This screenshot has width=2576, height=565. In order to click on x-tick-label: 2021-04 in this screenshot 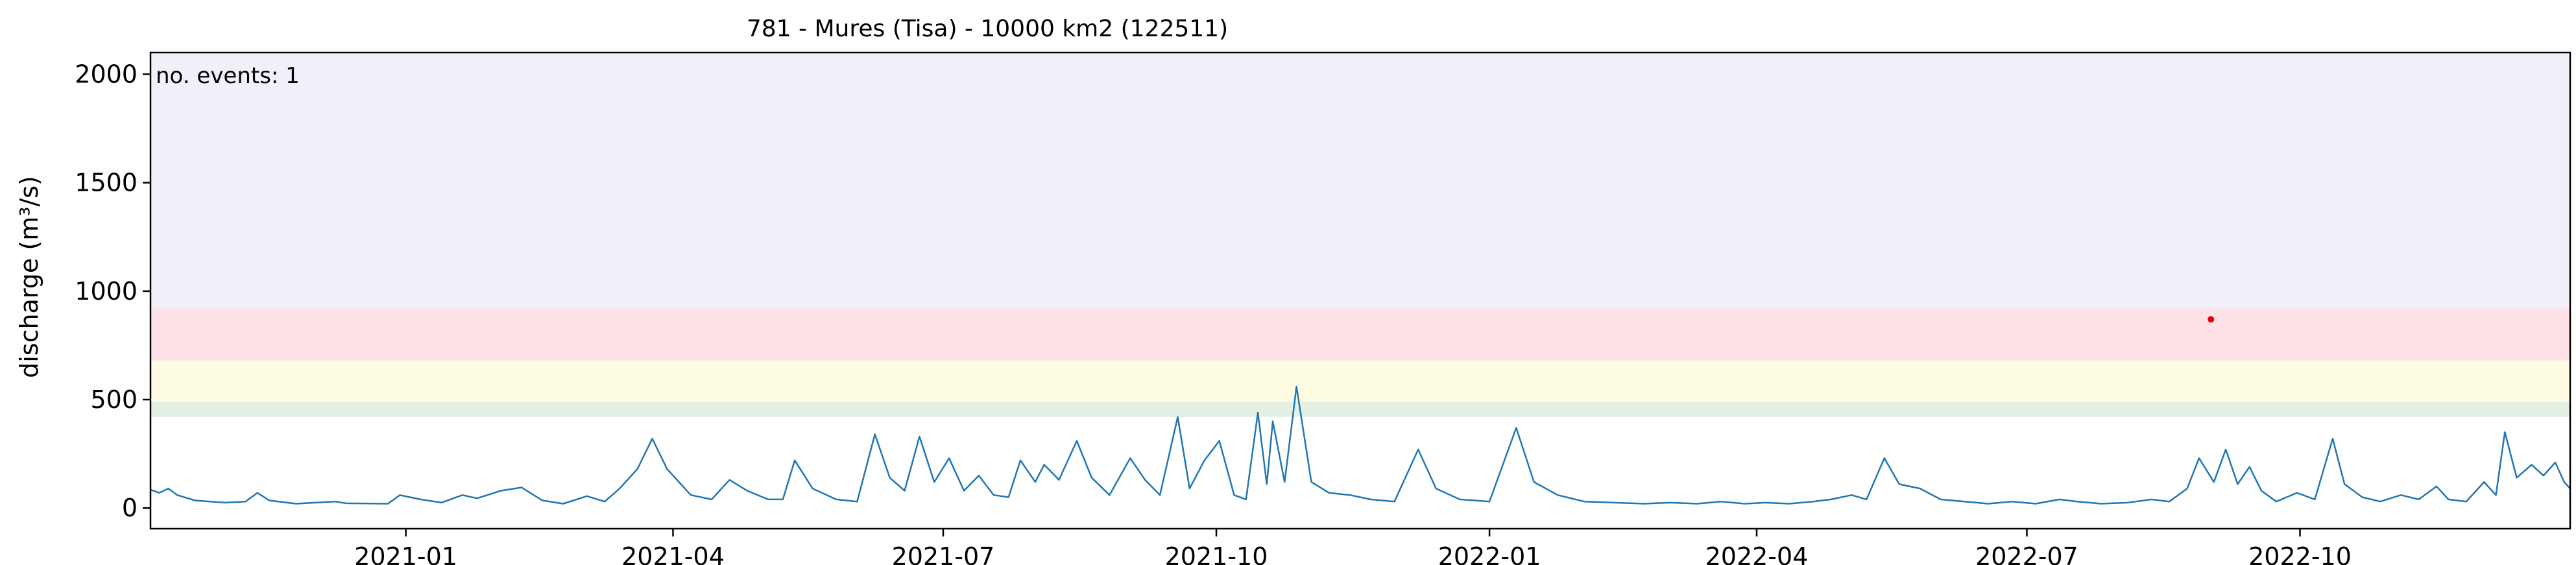, I will do `click(673, 553)`.